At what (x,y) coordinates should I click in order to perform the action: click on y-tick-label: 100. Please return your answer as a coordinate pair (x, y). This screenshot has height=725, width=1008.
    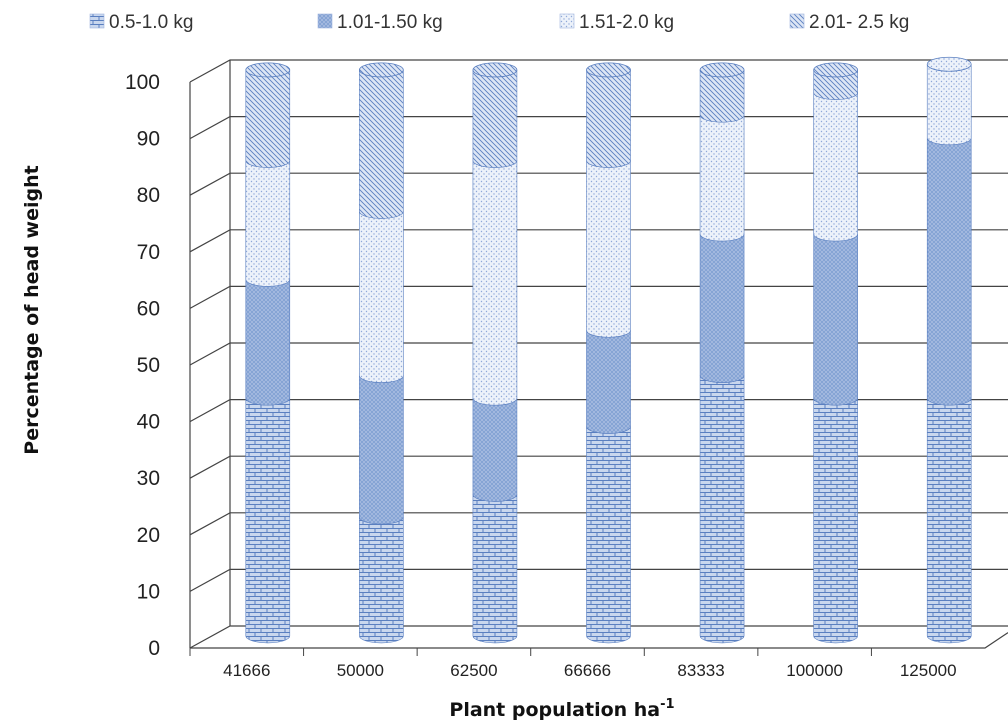
    Looking at the image, I should click on (142, 82).